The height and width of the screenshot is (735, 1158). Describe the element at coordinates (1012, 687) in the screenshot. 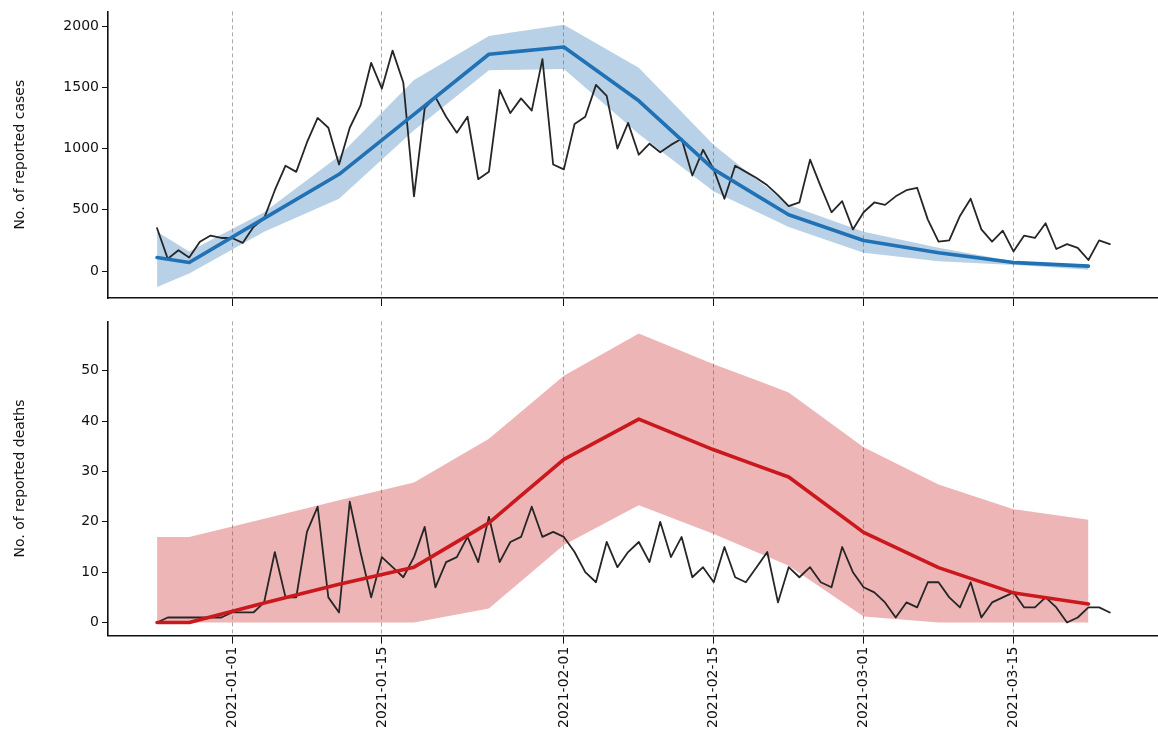

I see `x-tick-label: 2021-03-15` at that location.